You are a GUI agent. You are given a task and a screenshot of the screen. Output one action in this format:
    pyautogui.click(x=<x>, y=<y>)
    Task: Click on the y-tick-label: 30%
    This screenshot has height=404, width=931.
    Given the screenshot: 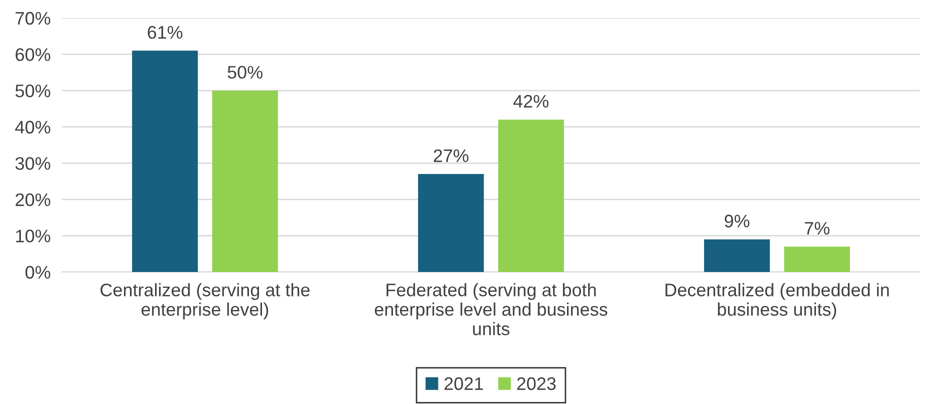 What is the action you would take?
    pyautogui.click(x=32, y=163)
    